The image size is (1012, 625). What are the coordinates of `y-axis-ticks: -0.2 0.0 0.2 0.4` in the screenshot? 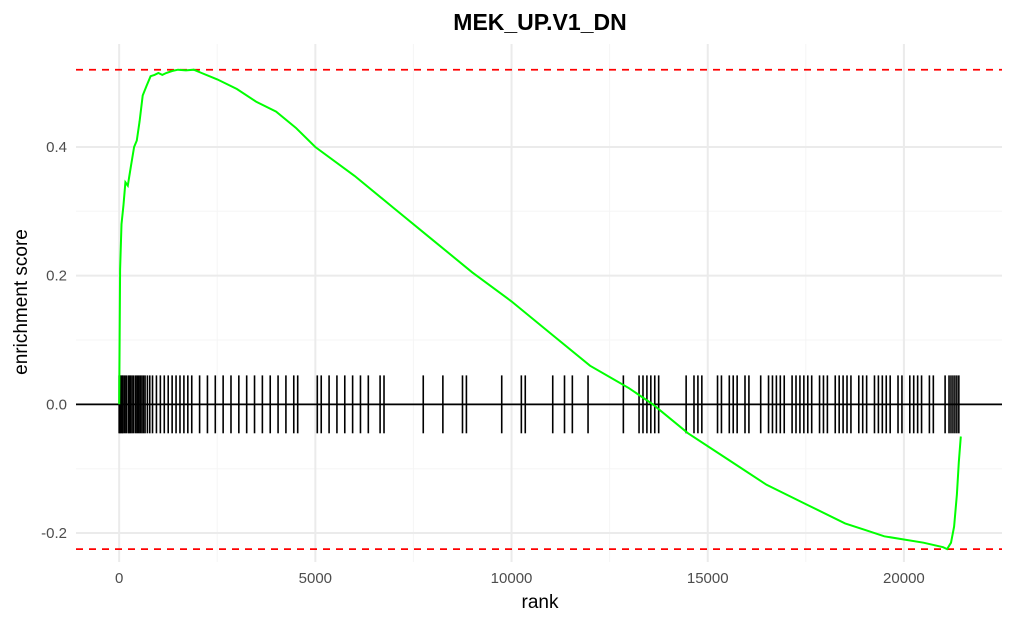 It's located at (54, 340).